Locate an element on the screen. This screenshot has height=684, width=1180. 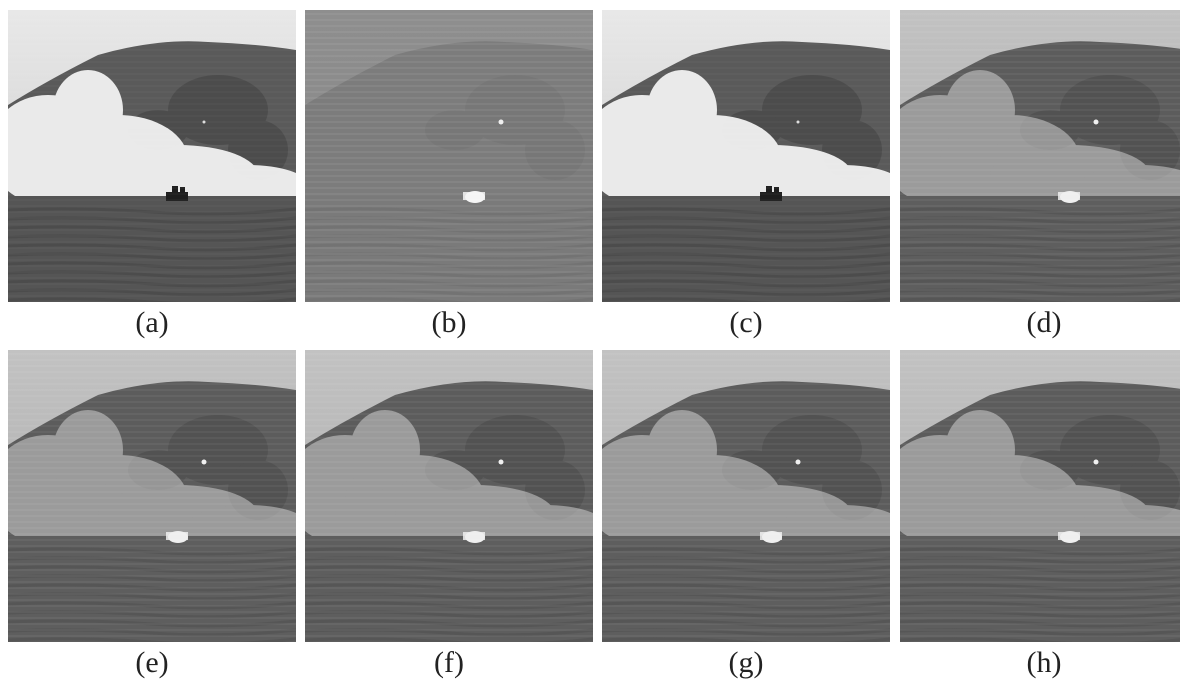
panel-label-d: (d) is located at coordinates (1044, 322).